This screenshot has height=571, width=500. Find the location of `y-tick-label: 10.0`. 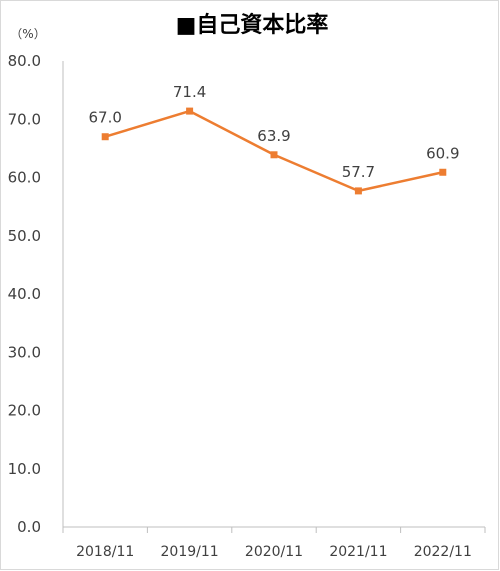

y-tick-label: 10.0 is located at coordinates (24, 469).